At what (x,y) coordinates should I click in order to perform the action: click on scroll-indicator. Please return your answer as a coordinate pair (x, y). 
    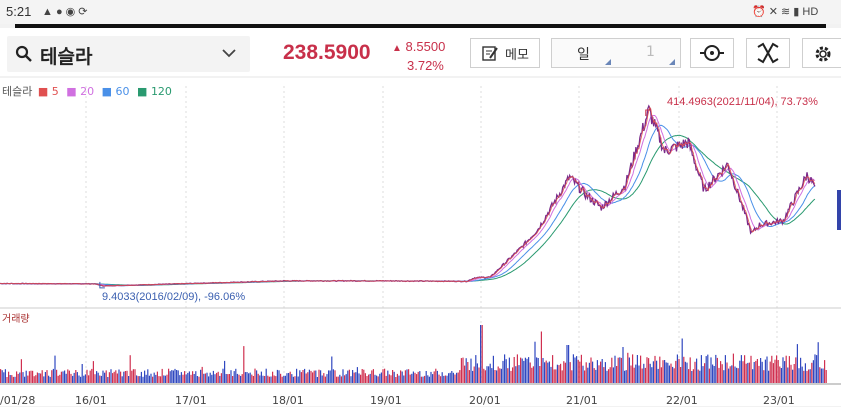
    Looking at the image, I should click on (839, 210).